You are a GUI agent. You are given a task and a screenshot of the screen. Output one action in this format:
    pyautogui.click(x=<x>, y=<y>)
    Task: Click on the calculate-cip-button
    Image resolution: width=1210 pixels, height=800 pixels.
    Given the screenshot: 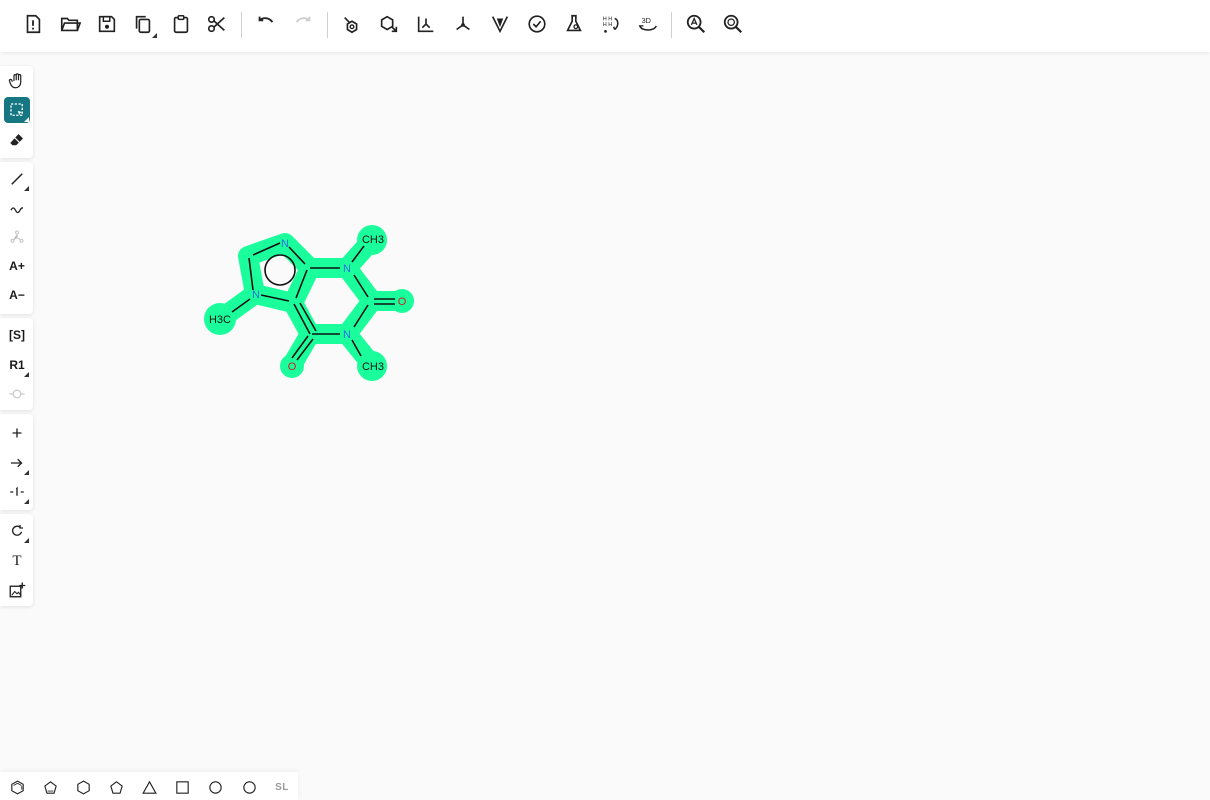 What is the action you would take?
    pyautogui.click(x=500, y=24)
    